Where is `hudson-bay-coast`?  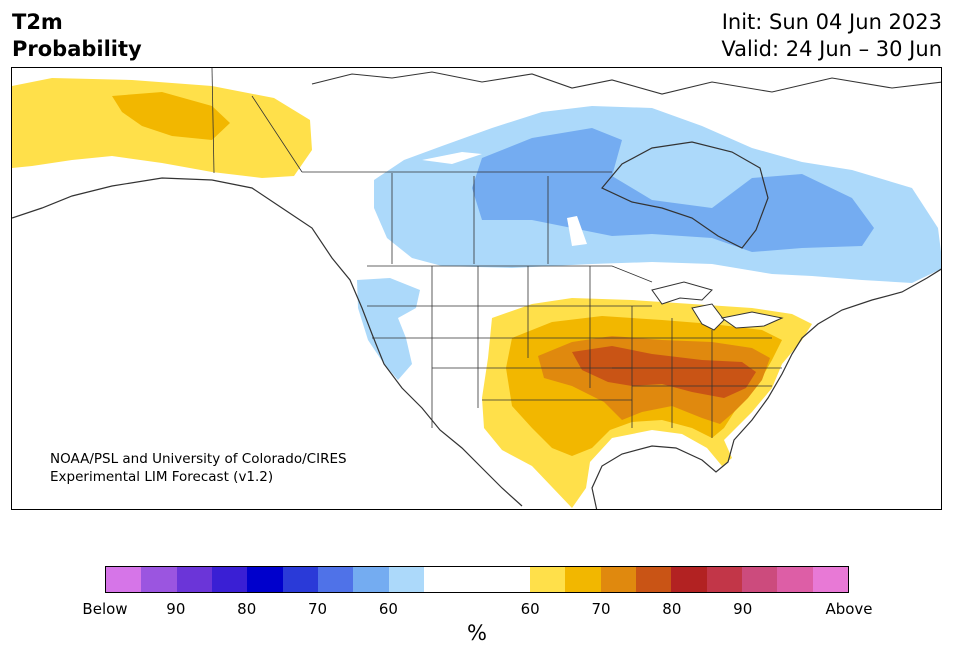 hudson-bay-coast is located at coordinates (685, 195).